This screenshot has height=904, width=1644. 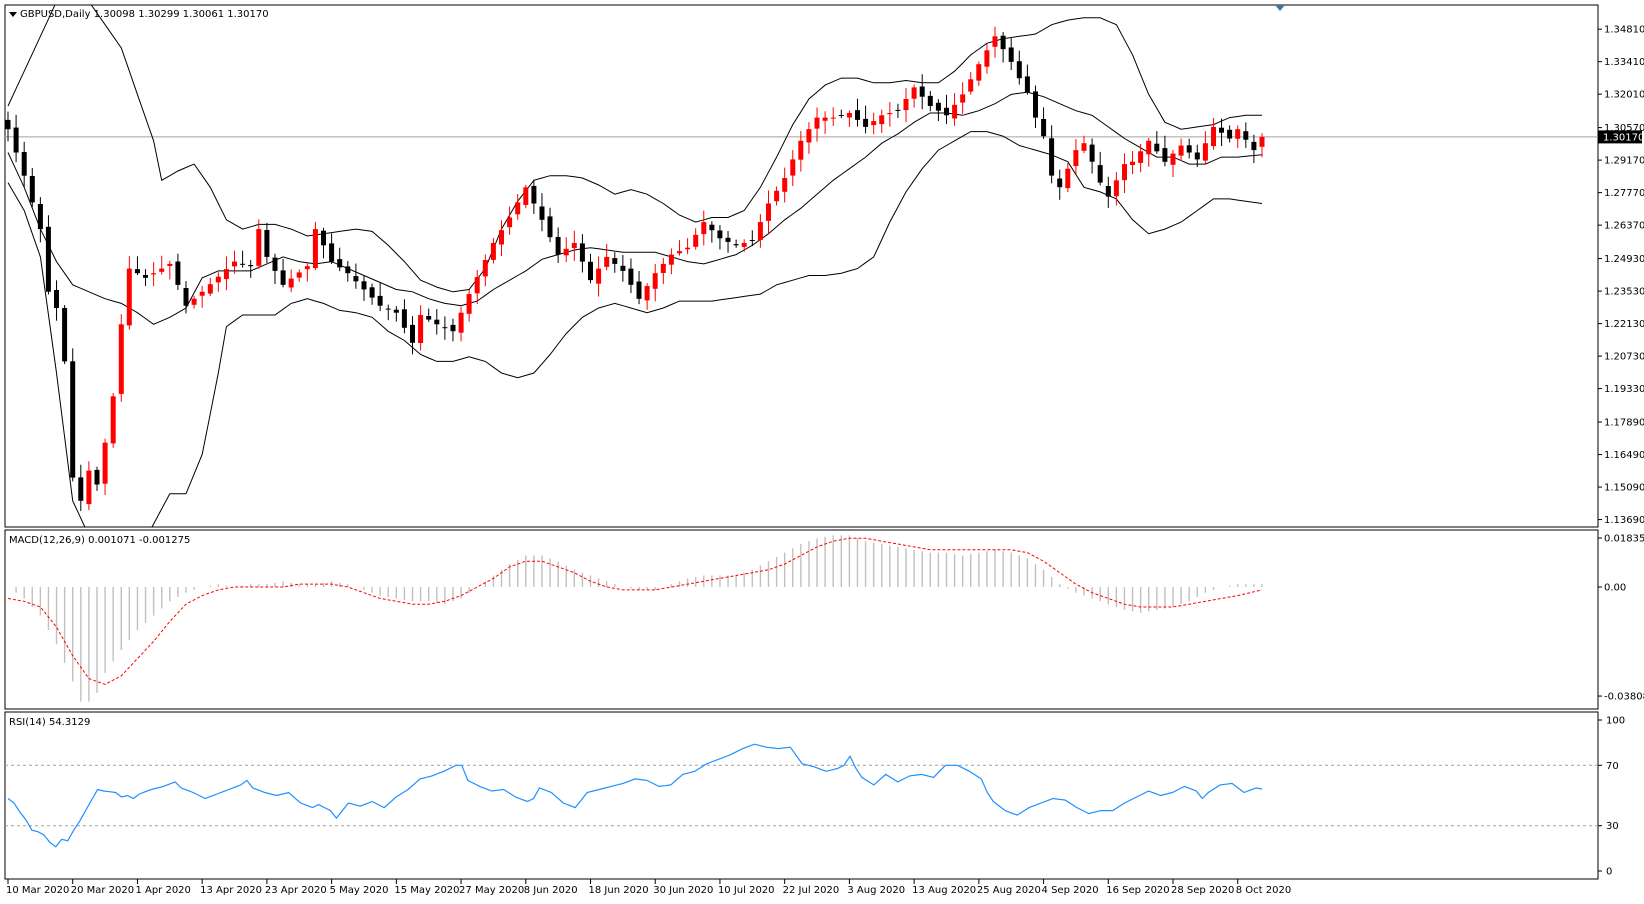 What do you see at coordinates (162, 890) in the screenshot?
I see `time-axis-label: 1 Apr 2020` at bounding box center [162, 890].